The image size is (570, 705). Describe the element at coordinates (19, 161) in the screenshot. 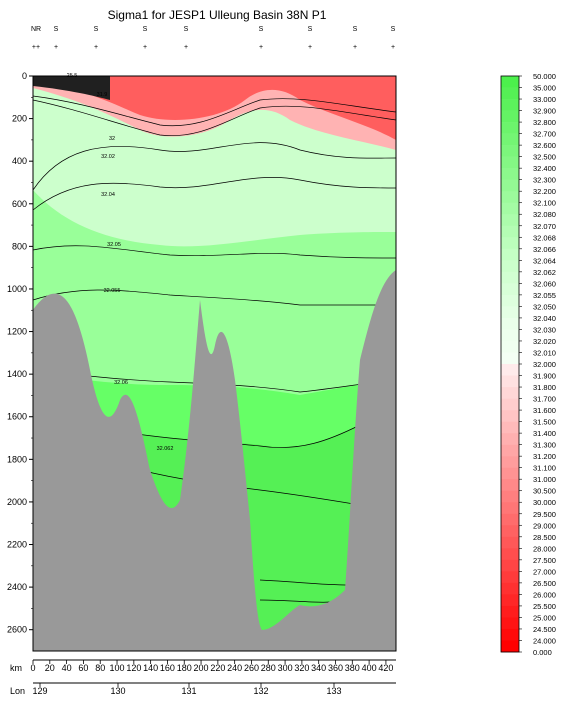

I see `depth-tick-label: 400` at that location.